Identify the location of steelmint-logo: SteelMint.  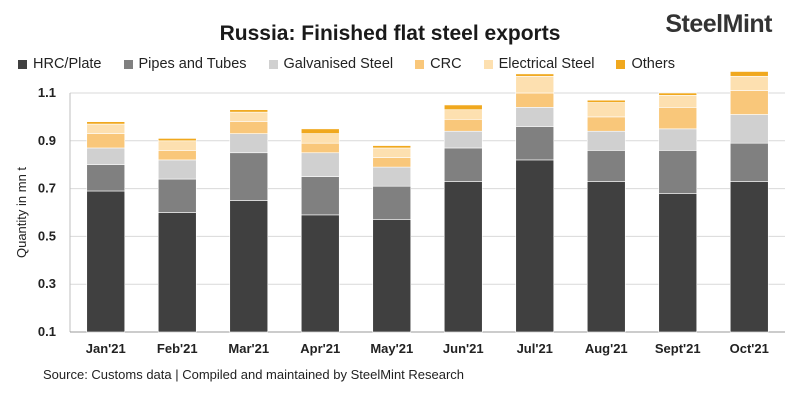
(718, 24).